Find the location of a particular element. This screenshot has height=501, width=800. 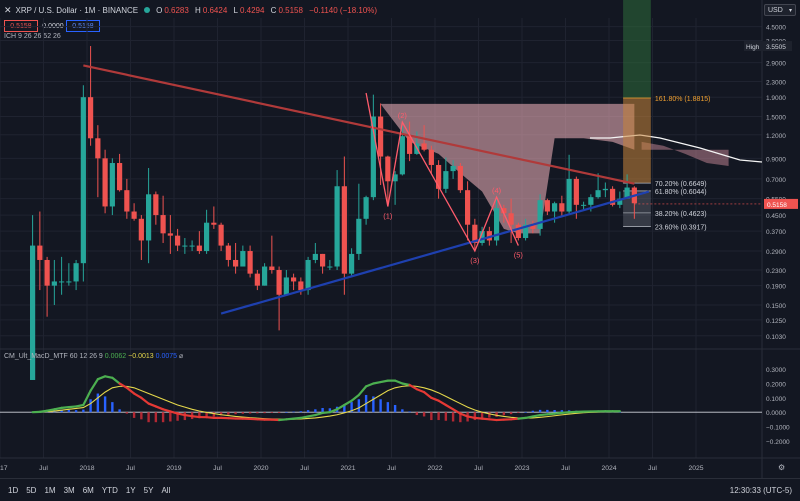

timeframe-5y: 5Y is located at coordinates (148, 490).